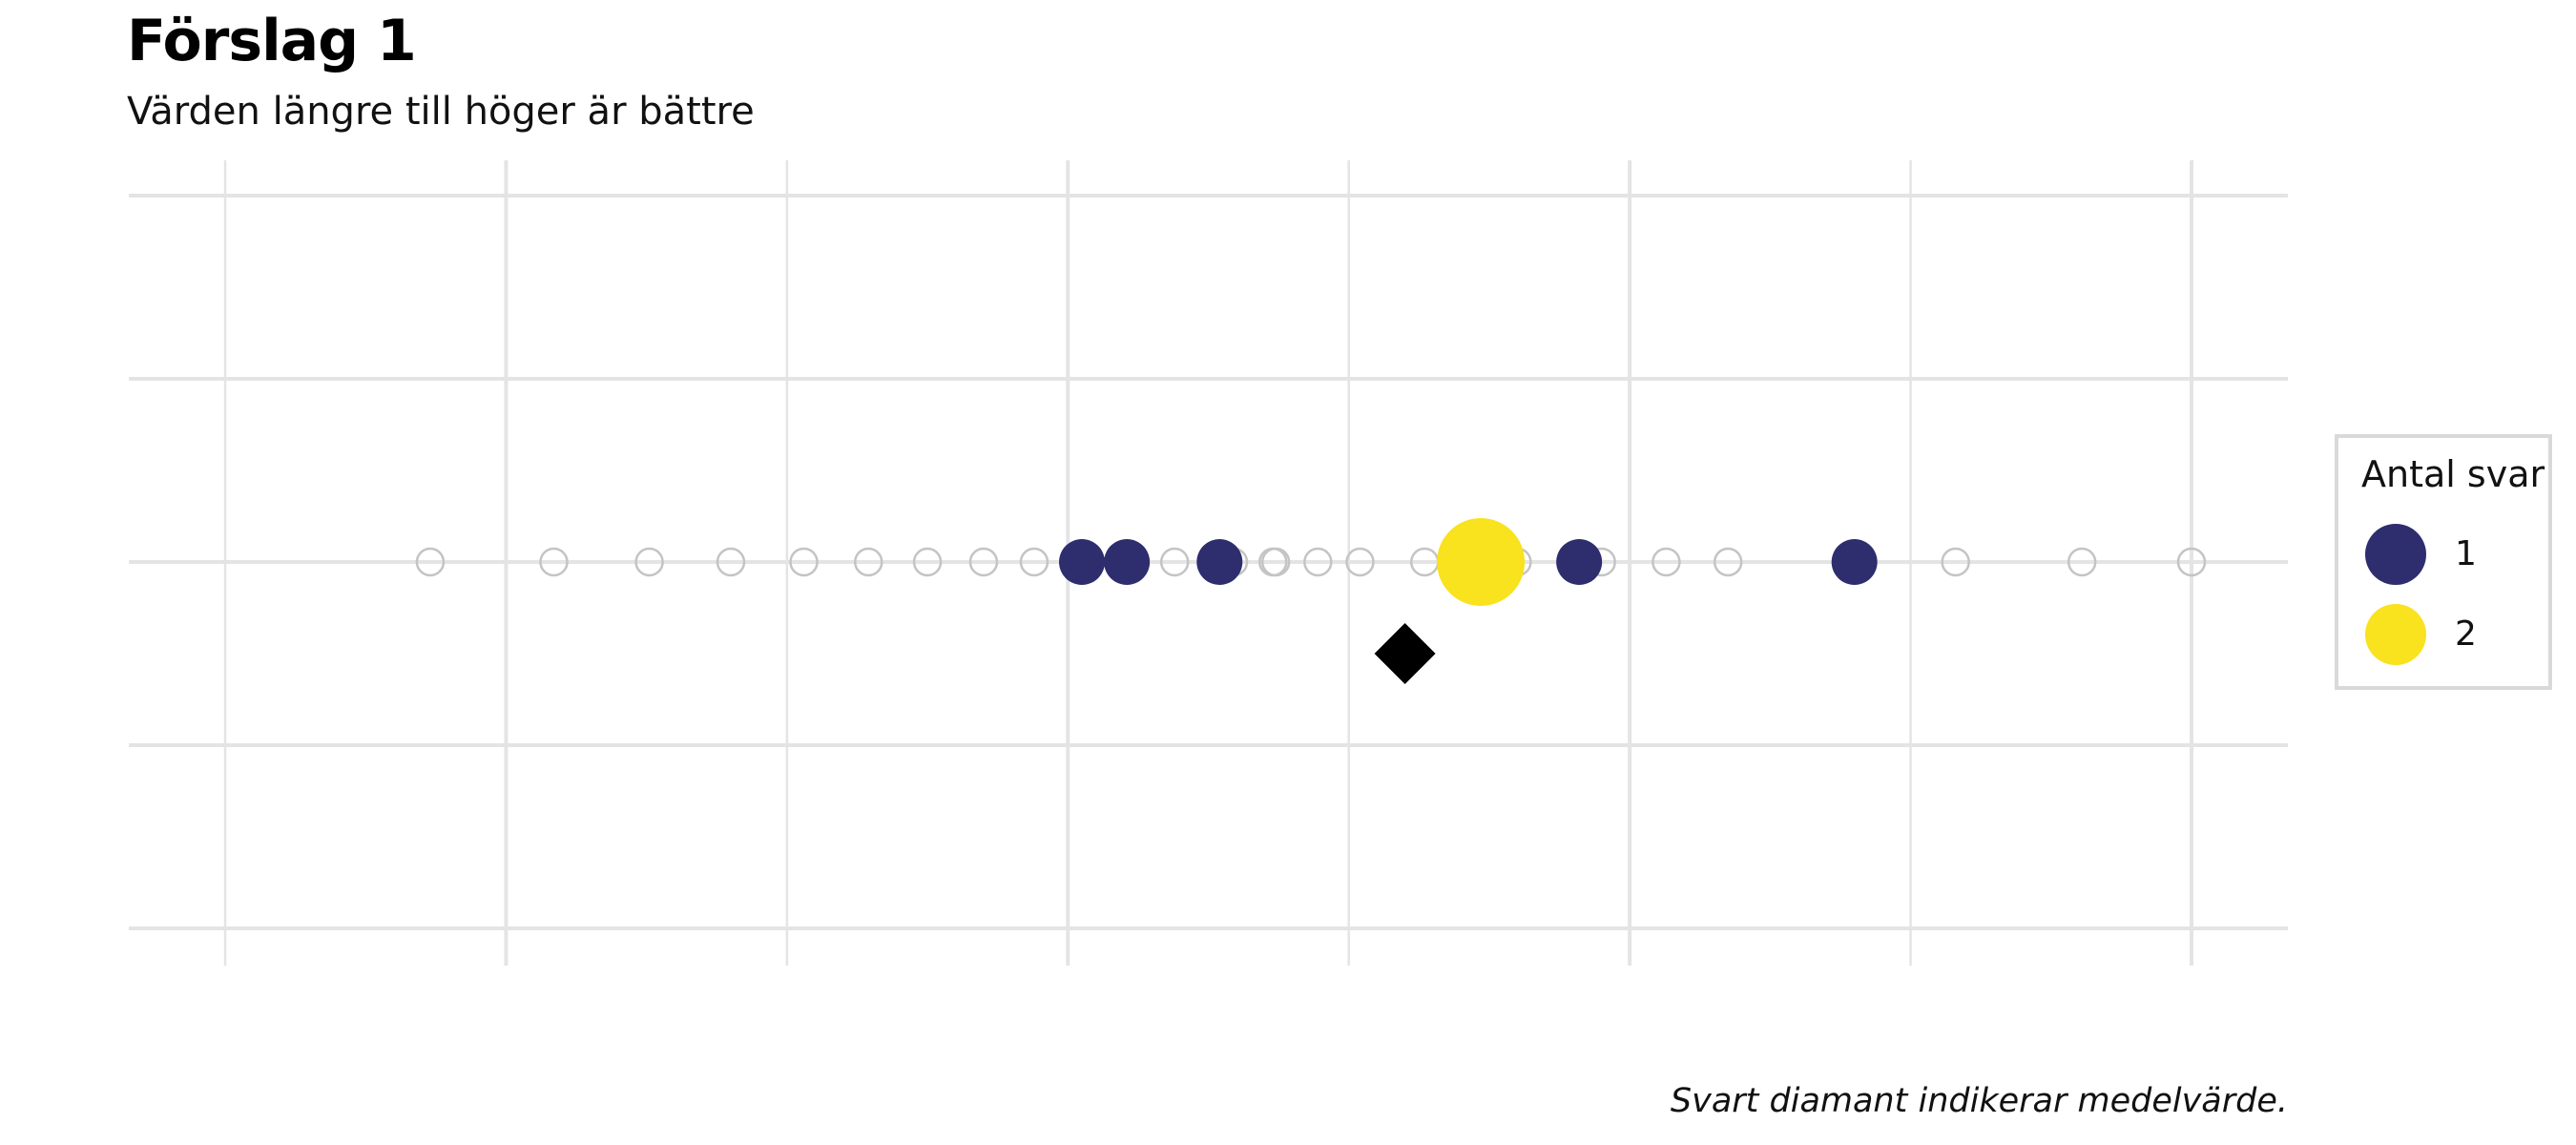 The image size is (2576, 1145). What do you see at coordinates (2453, 474) in the screenshot?
I see `legend-title: Antal svar` at bounding box center [2453, 474].